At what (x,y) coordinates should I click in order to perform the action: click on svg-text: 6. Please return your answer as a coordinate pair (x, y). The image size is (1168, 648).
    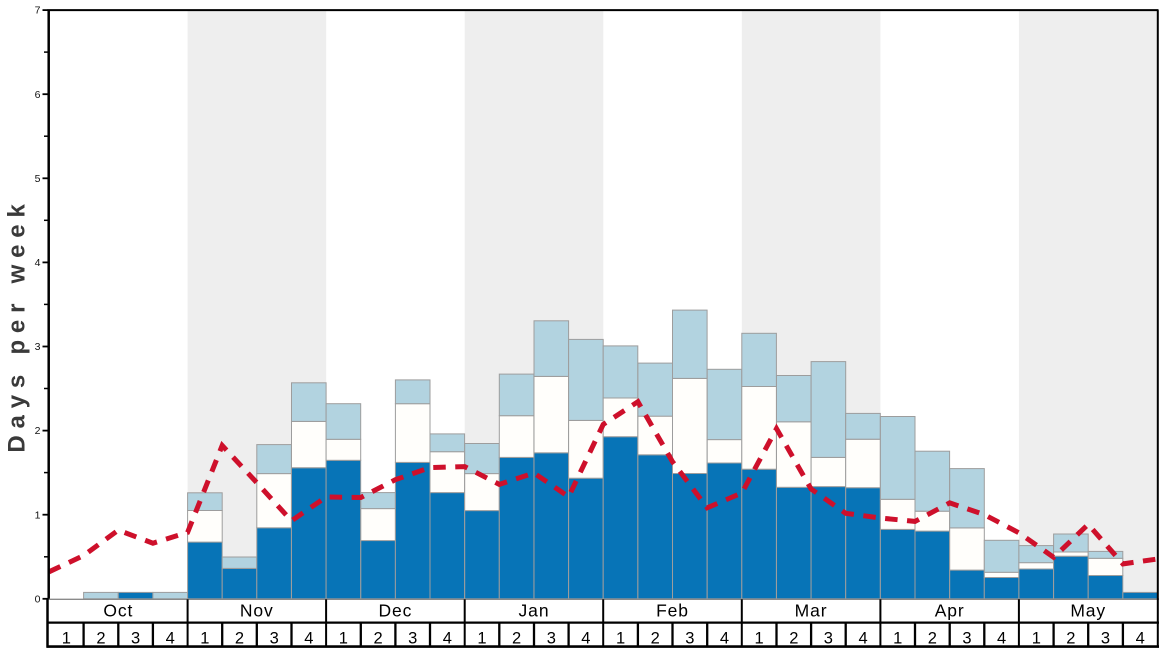
    Looking at the image, I should click on (38, 95).